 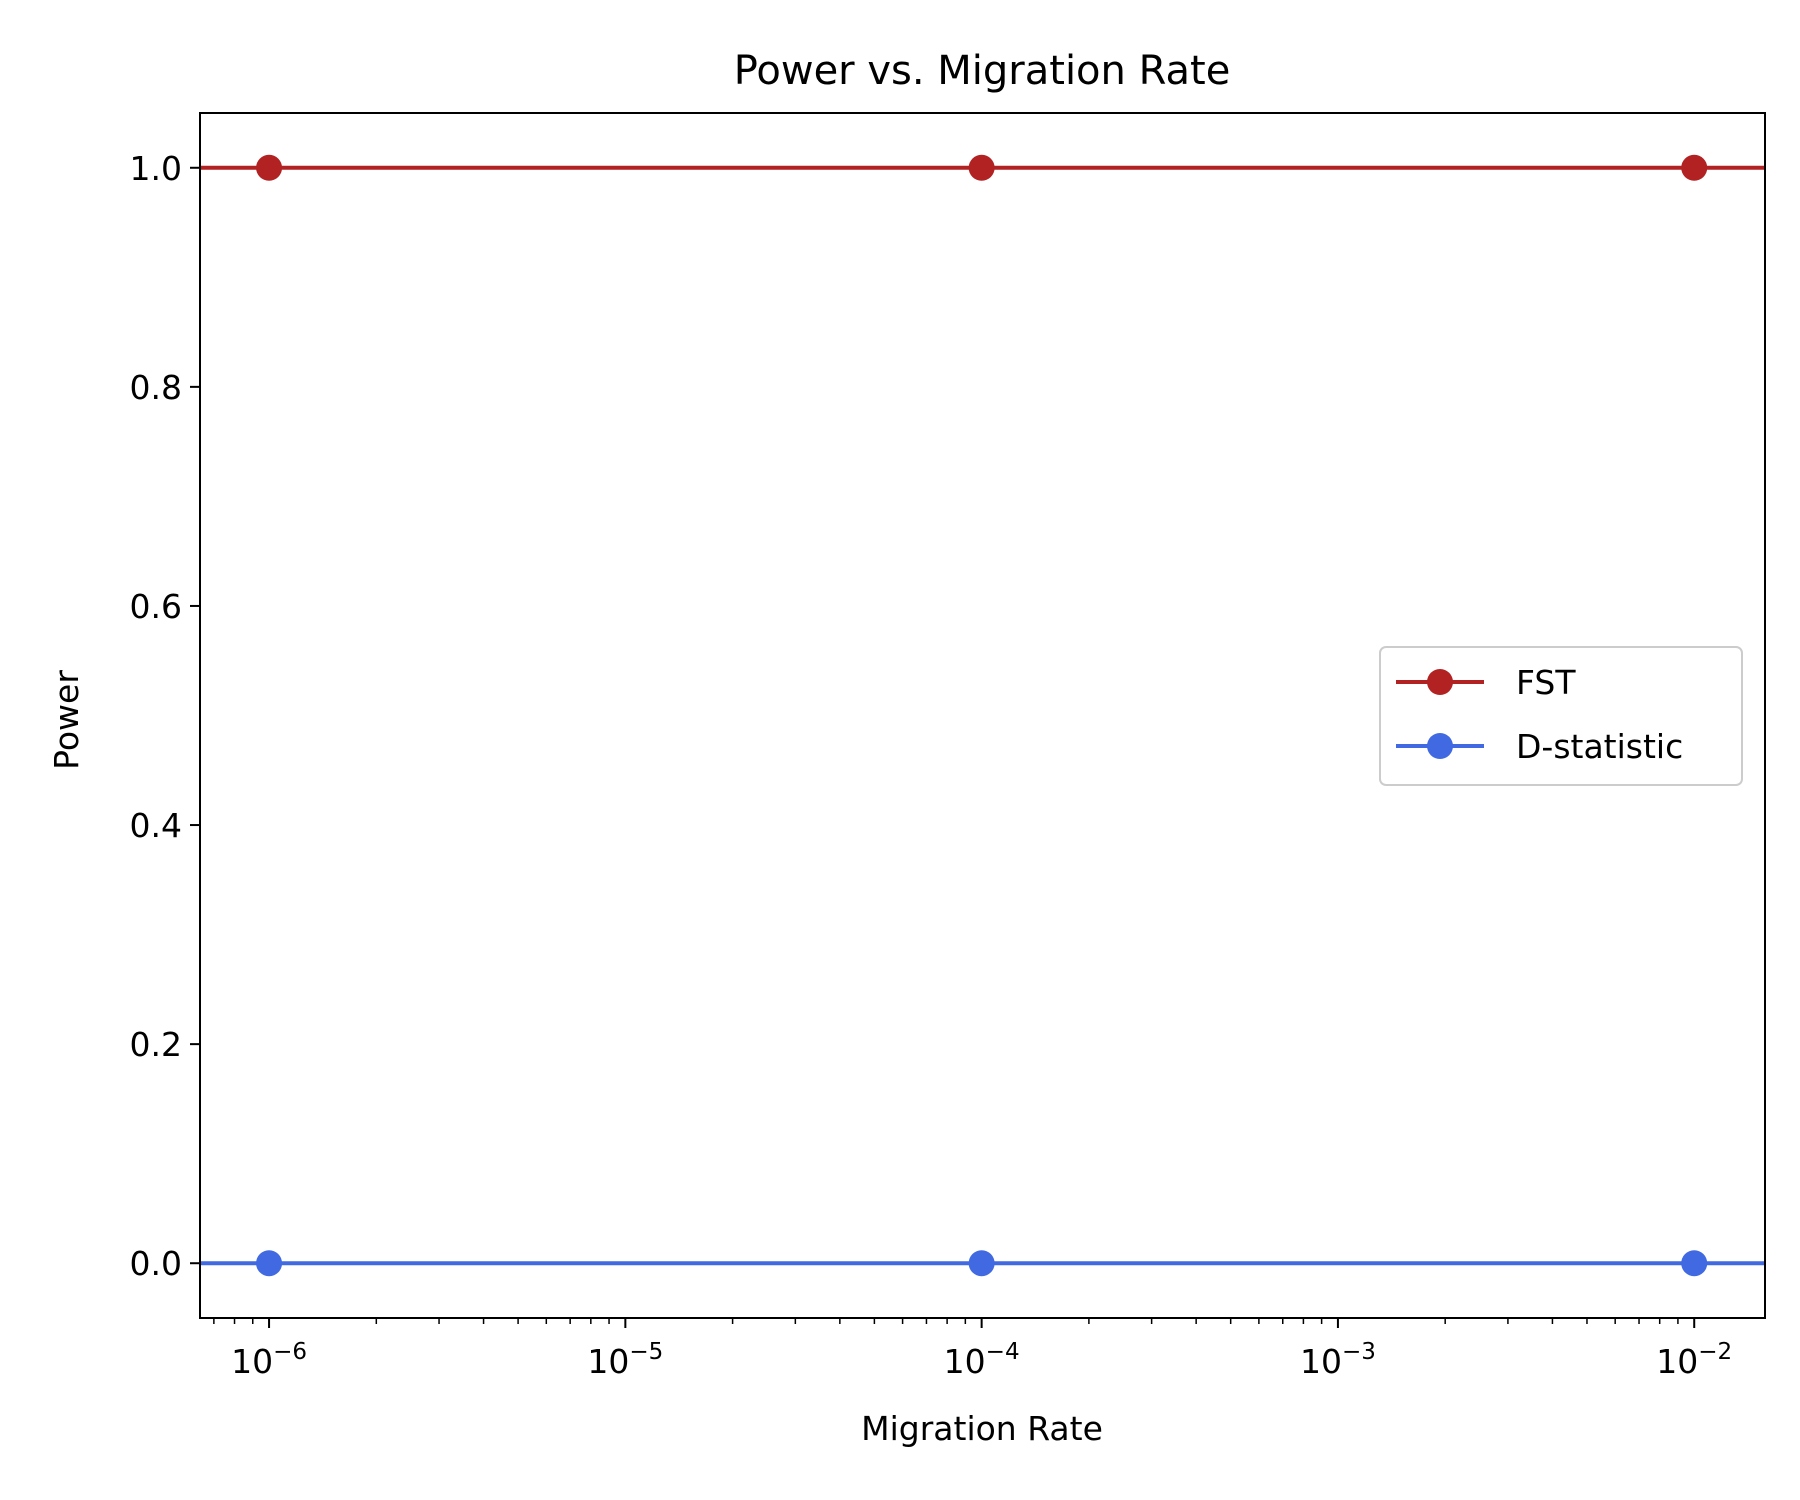 I want to click on x-tick-exponent: −5, so click(x=646, y=1352).